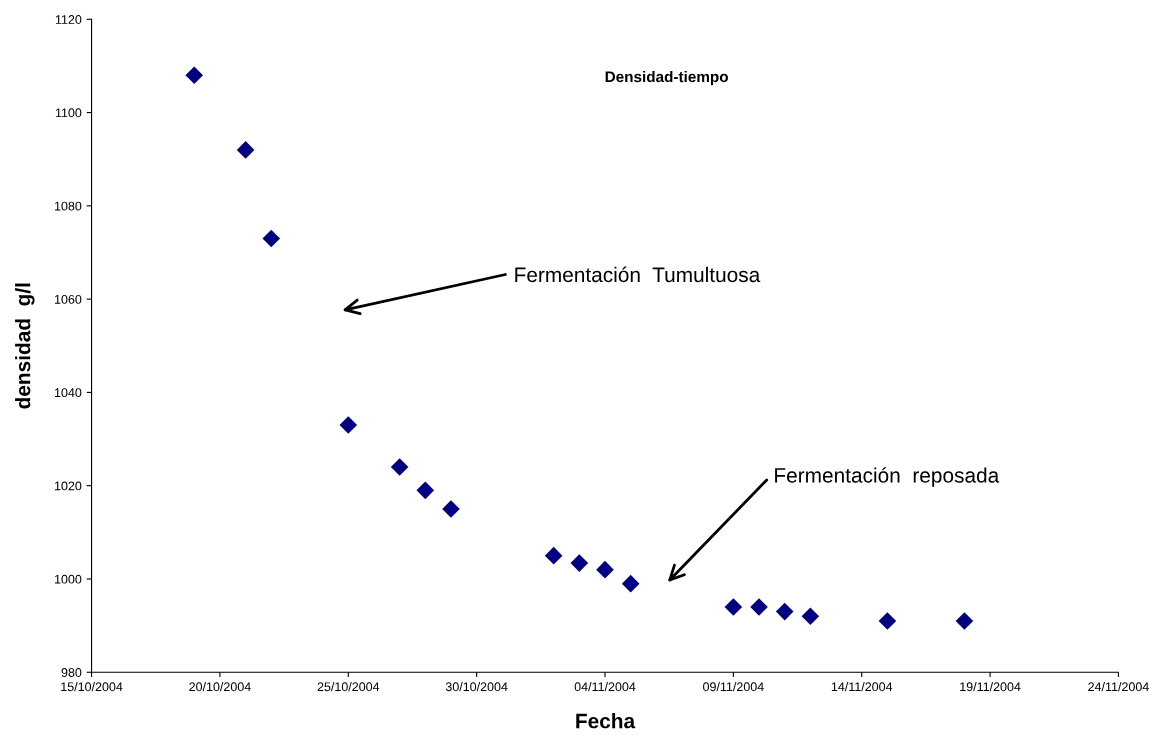  Describe the element at coordinates (476, 686) in the screenshot. I see `x-tick-label: 30/10/2004` at that location.